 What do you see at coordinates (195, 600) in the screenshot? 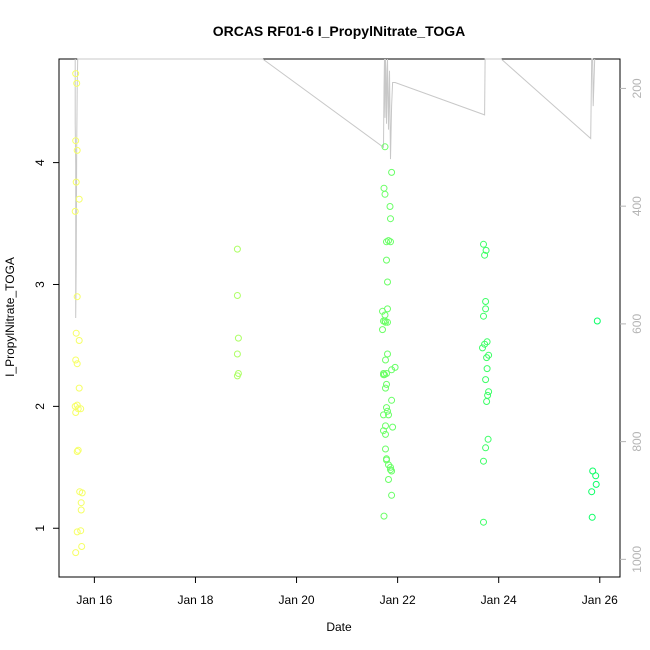
I see `x-tick-label: Jan 18` at bounding box center [195, 600].